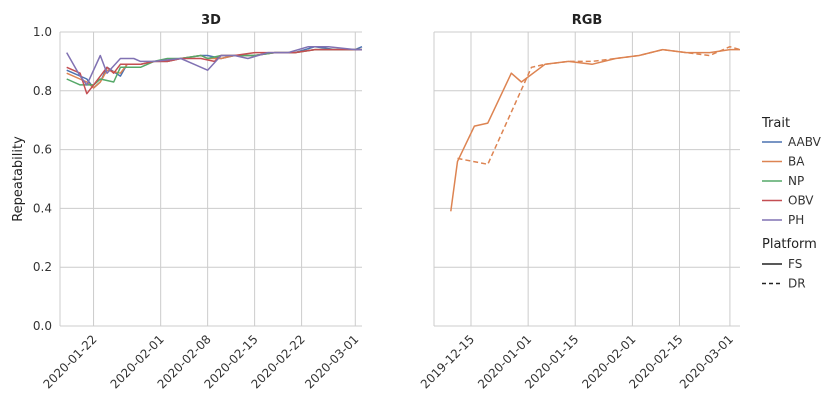  Describe the element at coordinates (797, 284) in the screenshot. I see `legend-label-dr: DR` at that location.